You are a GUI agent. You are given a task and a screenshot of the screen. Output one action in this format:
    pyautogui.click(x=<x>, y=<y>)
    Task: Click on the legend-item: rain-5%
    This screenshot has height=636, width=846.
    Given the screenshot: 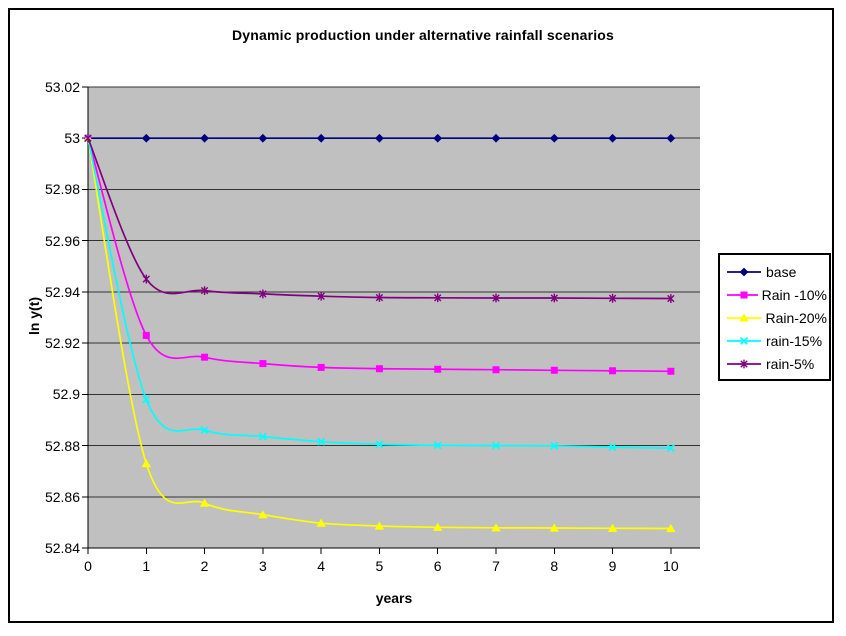 What is the action you would take?
    pyautogui.click(x=776, y=363)
    